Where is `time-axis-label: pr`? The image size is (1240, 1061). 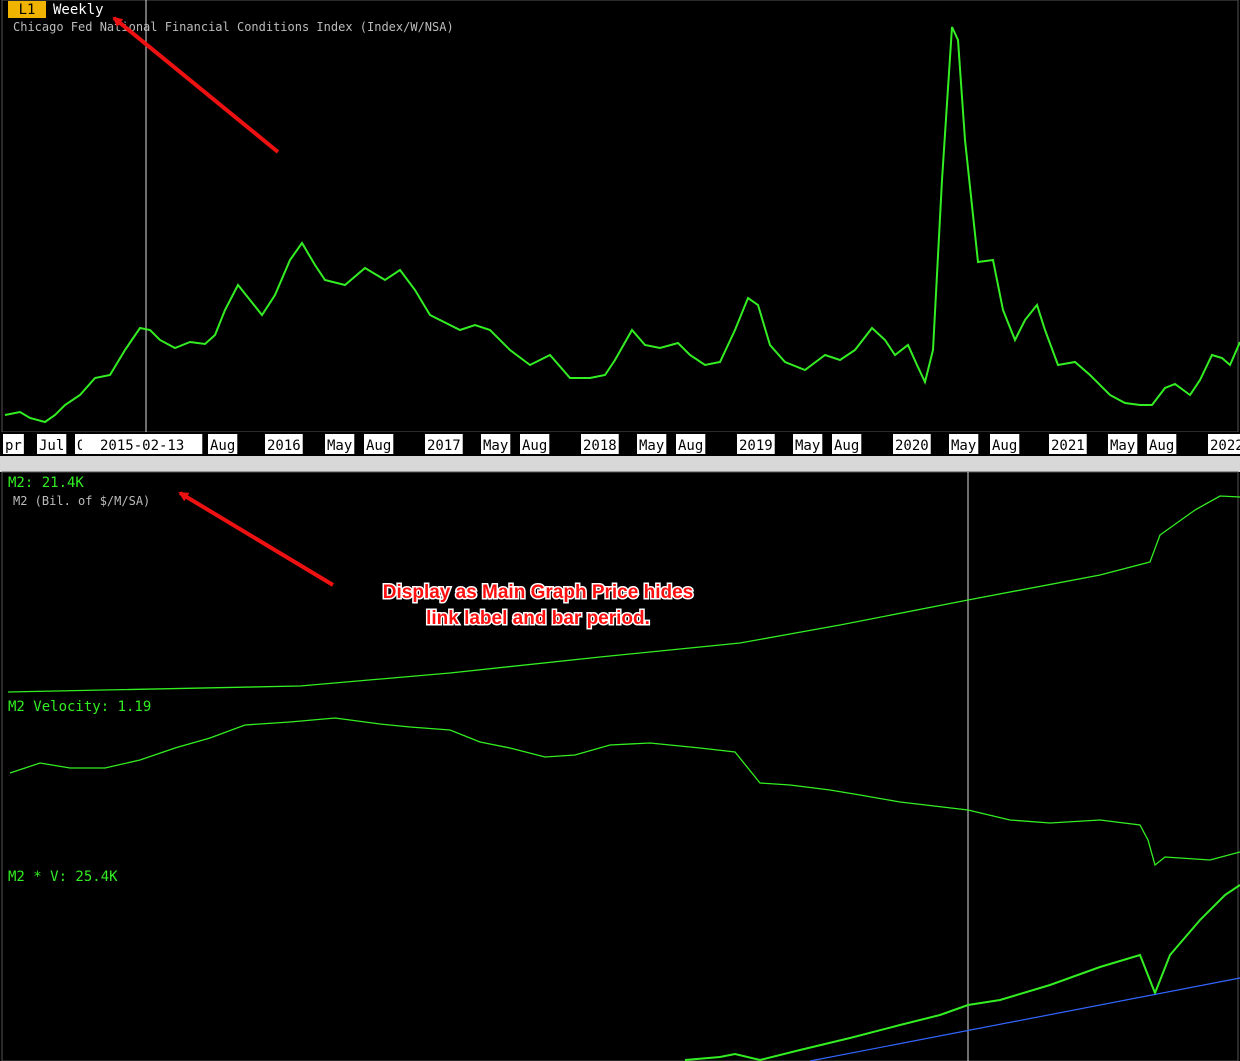
time-axis-label: pr is located at coordinates (13, 446).